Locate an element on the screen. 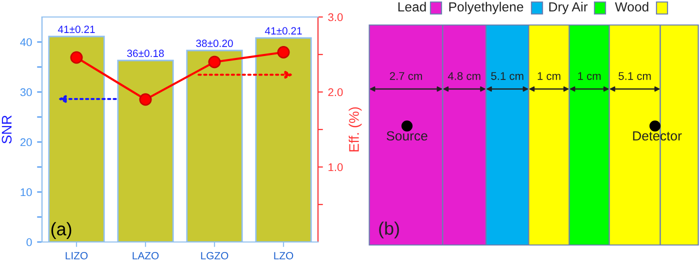  text: (b) is located at coordinates (389, 230).